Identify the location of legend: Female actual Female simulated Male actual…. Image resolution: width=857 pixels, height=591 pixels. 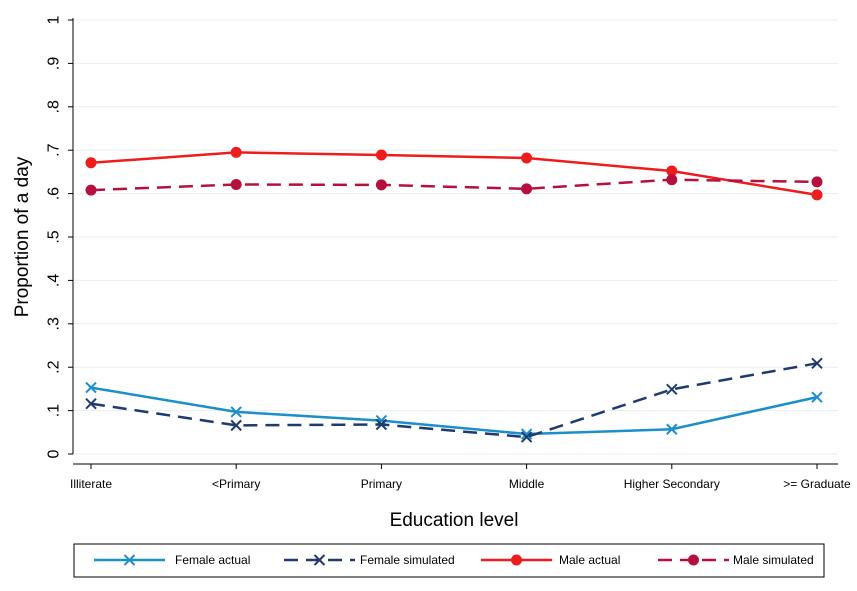
(449, 560).